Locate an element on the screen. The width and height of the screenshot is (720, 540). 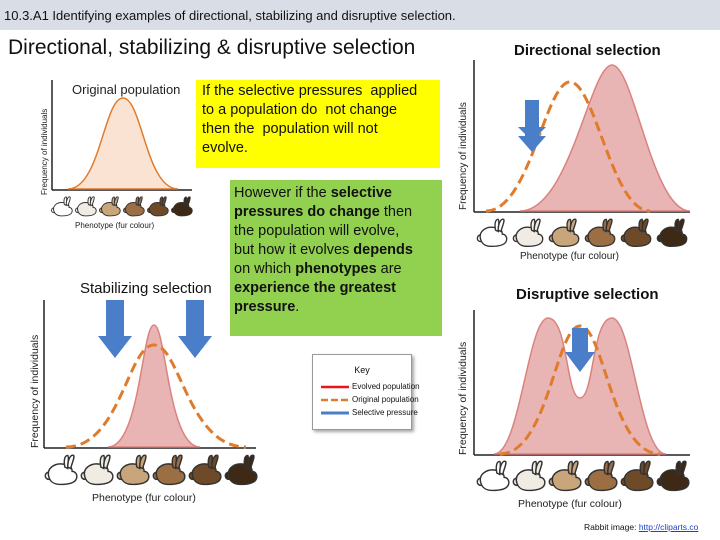
rabbit-row-stabilizing is located at coordinates (151, 470).